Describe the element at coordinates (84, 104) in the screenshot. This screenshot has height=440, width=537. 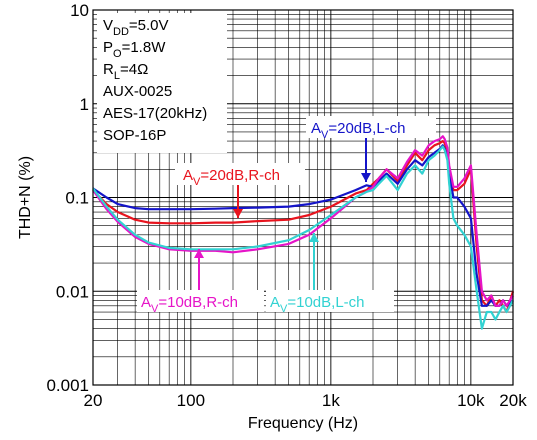
I see `y-tick-label: 1` at that location.